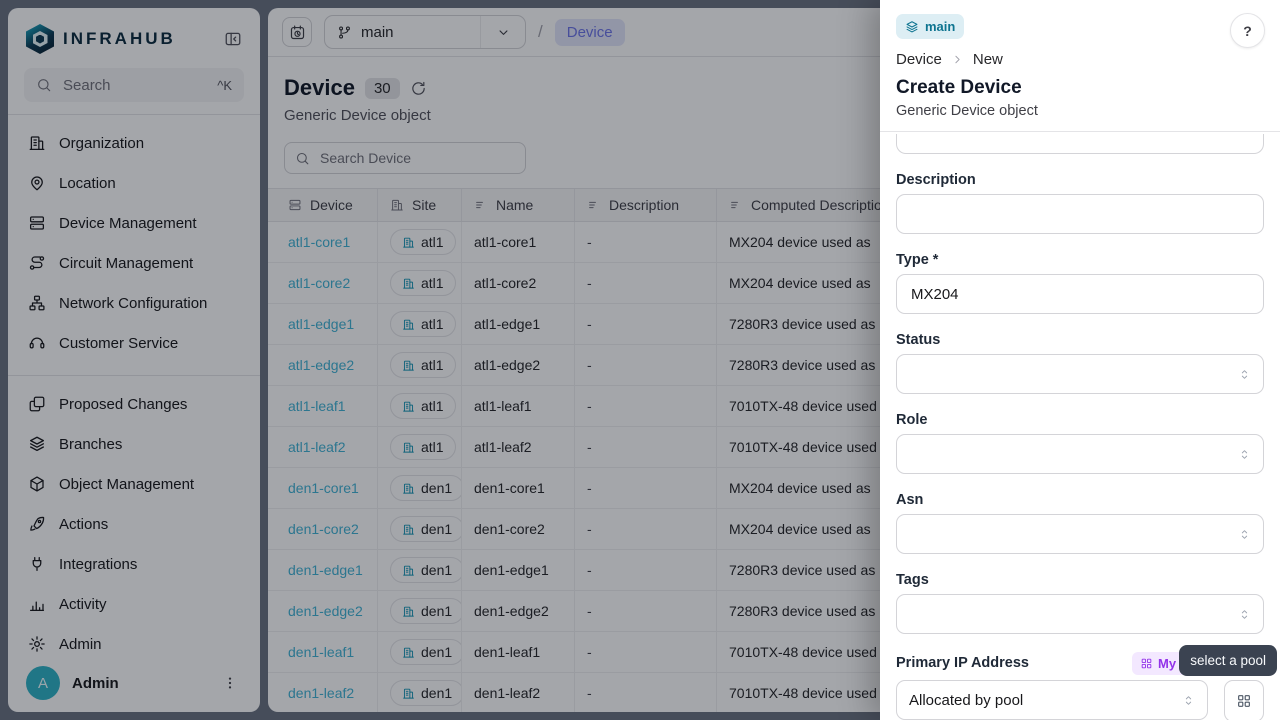 The width and height of the screenshot is (1280, 720). What do you see at coordinates (912, 580) in the screenshot?
I see `field-label: Tags` at bounding box center [912, 580].